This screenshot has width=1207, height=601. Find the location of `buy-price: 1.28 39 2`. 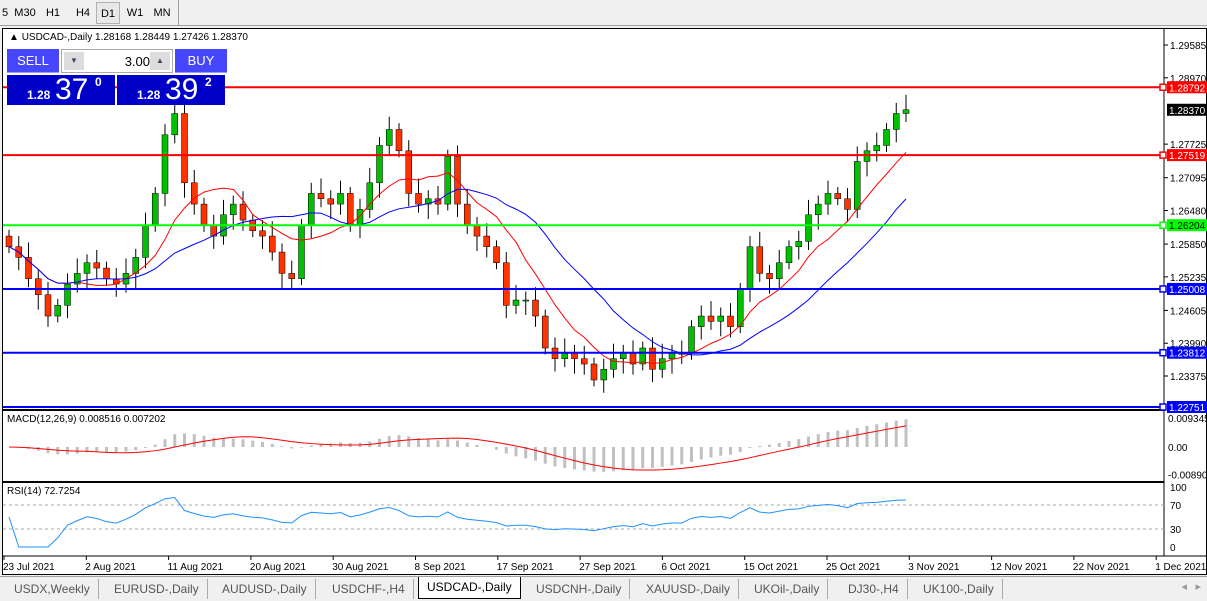

buy-price: 1.28 39 2 is located at coordinates (171, 89).